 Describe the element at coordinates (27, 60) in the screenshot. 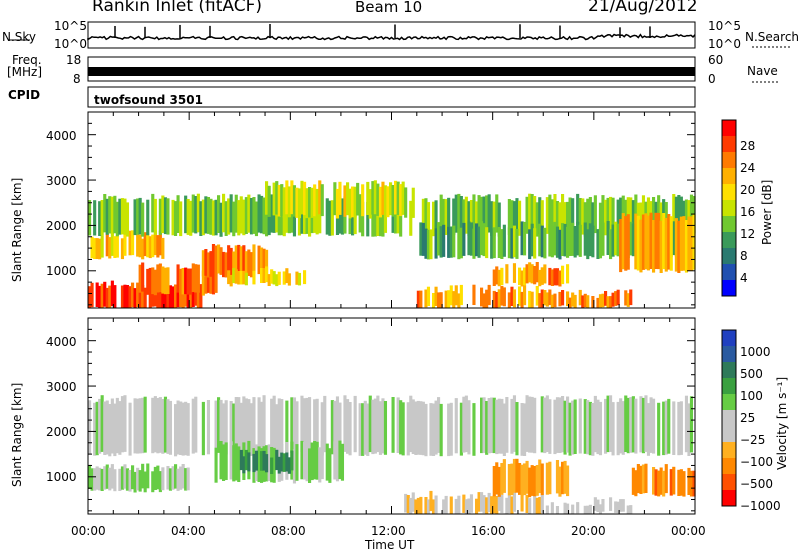

I see `freq-label: Freq.` at that location.